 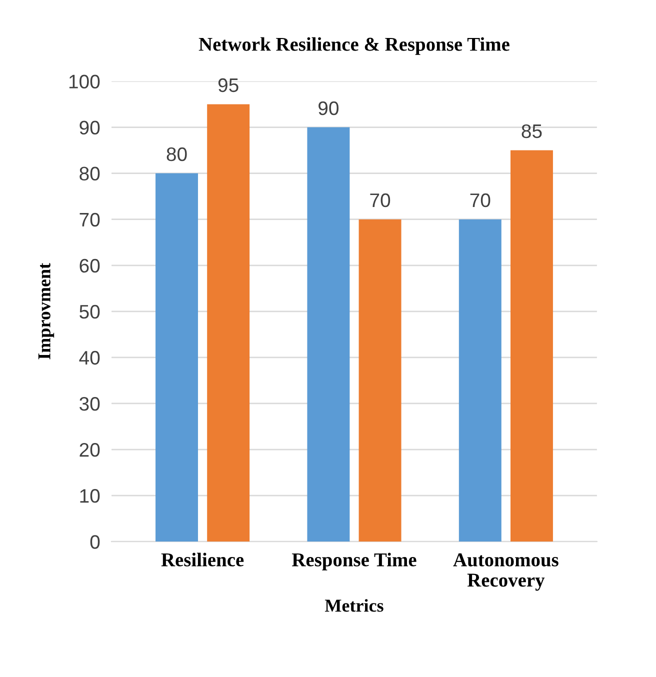 I want to click on x-tick-label: Resilience, so click(x=202, y=559).